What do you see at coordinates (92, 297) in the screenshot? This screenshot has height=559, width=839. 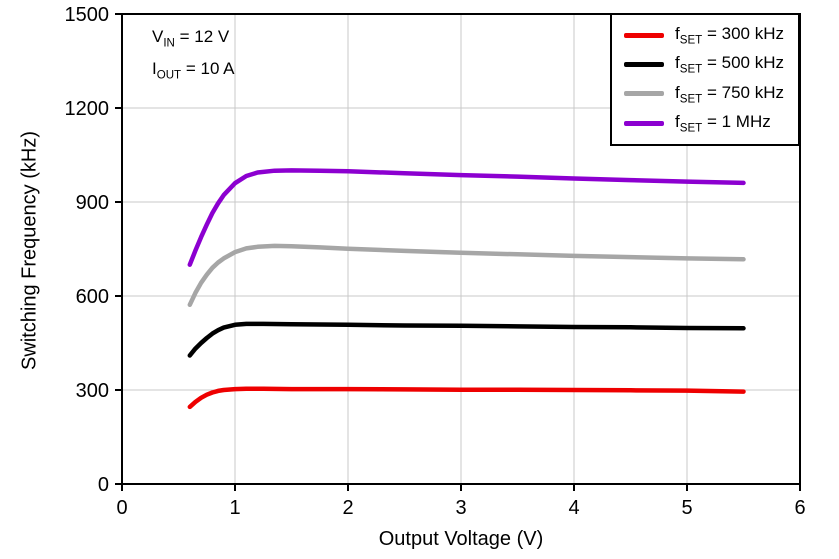 I see `y-tick-label: 600` at bounding box center [92, 297].